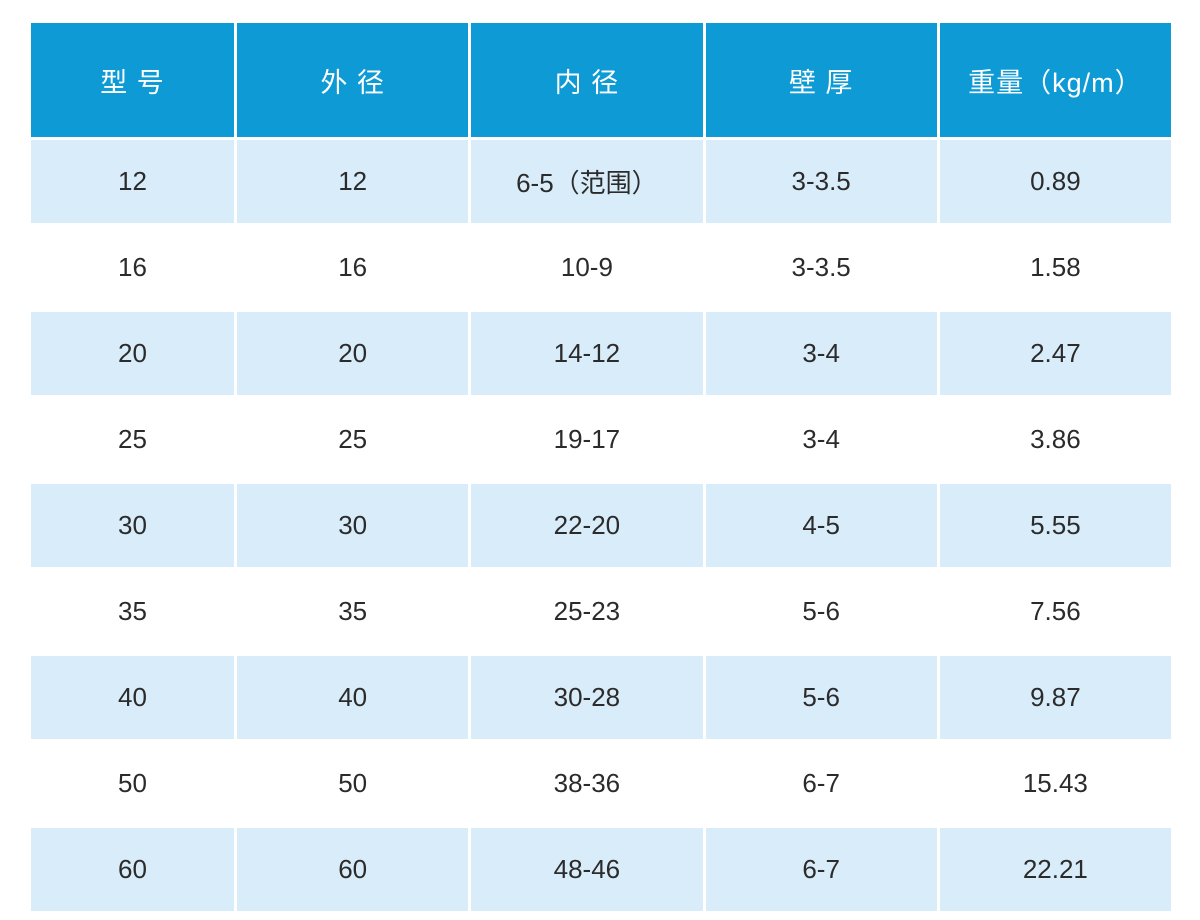  I want to click on table-cell-outer-diameter: 50, so click(353, 783).